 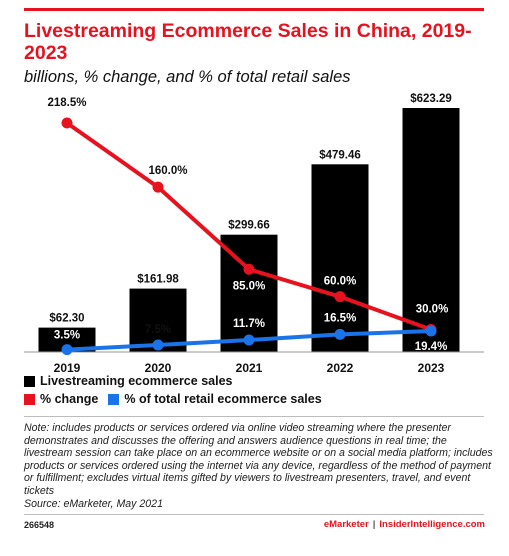 I want to click on footer-divider, so click(x=254, y=514).